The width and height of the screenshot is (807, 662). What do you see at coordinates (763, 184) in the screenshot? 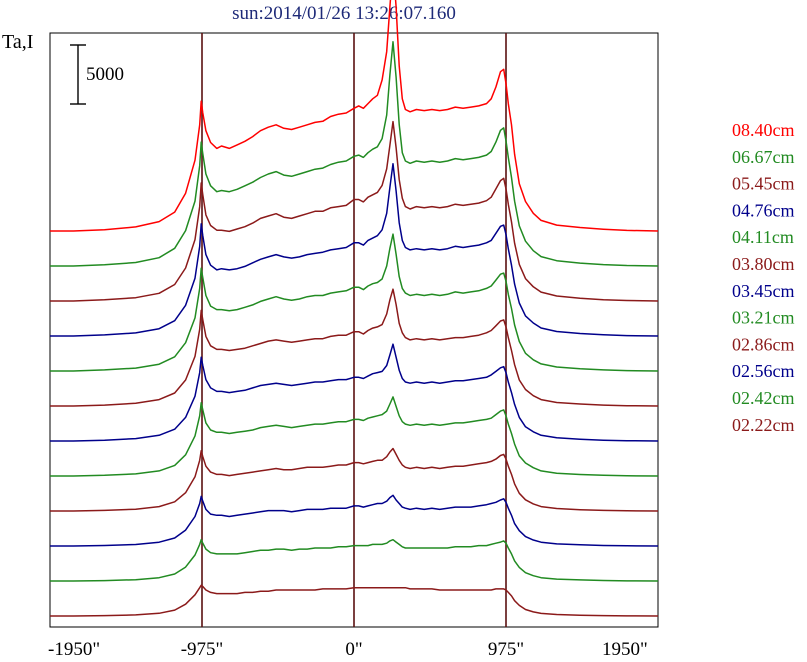
I see `legend-entry: 05.45cm` at bounding box center [763, 184].